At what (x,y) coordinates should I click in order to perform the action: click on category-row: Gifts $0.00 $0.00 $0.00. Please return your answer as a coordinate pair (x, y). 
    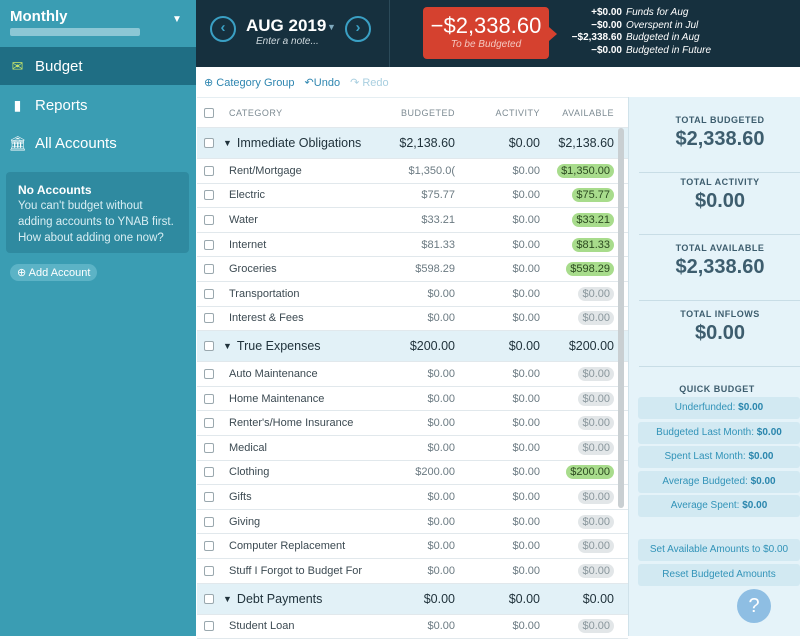
    Looking at the image, I should click on (412, 497).